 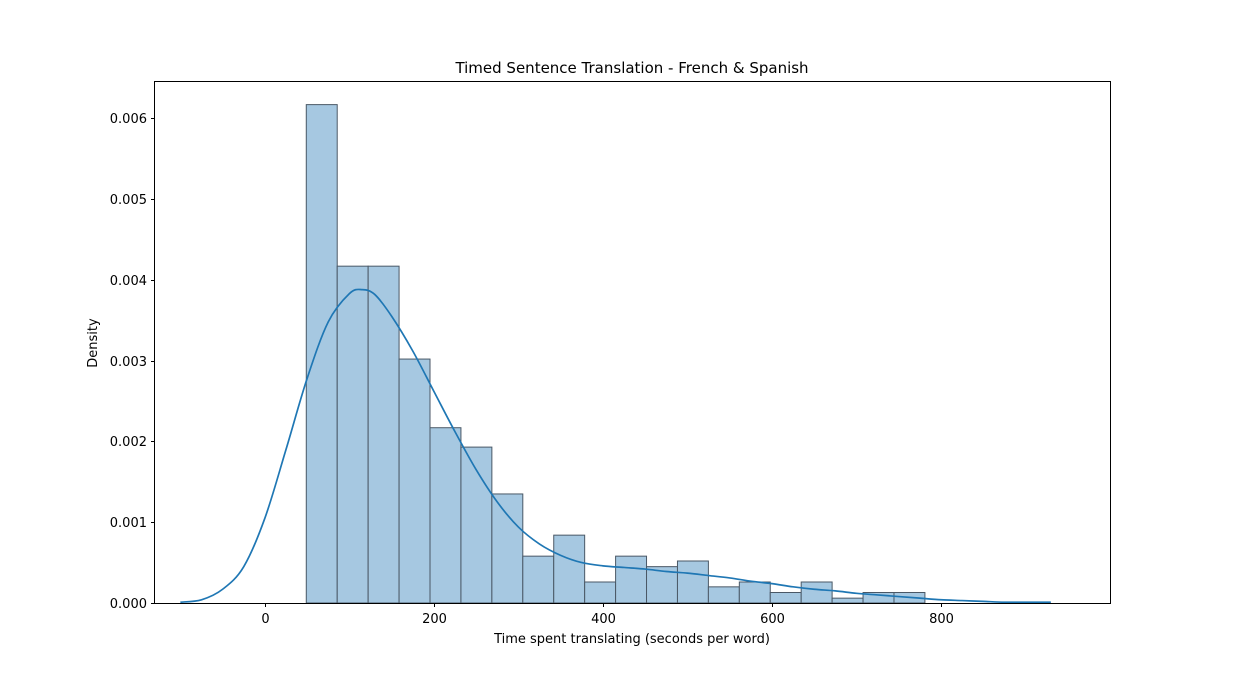 What do you see at coordinates (128, 604) in the screenshot?
I see `y-tick-label: 0.000` at bounding box center [128, 604].